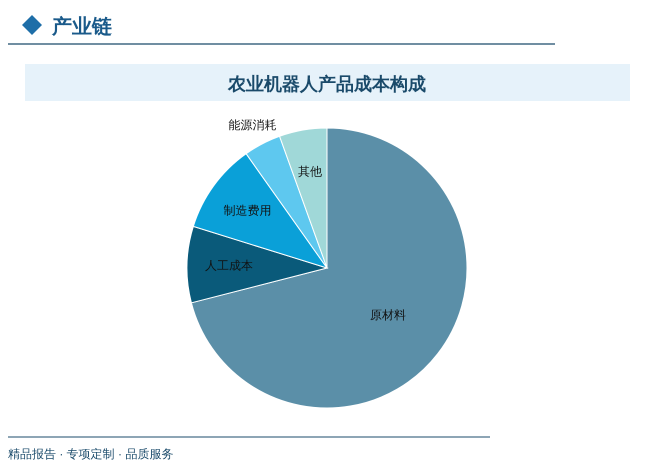 Image resolution: width=664 pixels, height=470 pixels. Describe the element at coordinates (229, 265) in the screenshot. I see `slice-label: 人工成本` at that location.